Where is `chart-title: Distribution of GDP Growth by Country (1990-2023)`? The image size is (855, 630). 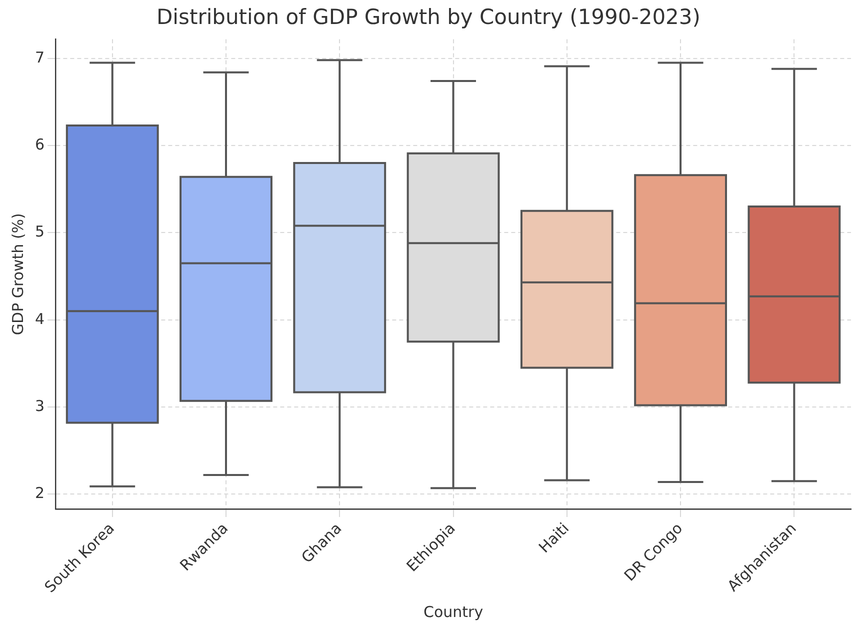 chart-title: Distribution of GDP Growth by Country (1990-2023) is located at coordinates (428, 17).